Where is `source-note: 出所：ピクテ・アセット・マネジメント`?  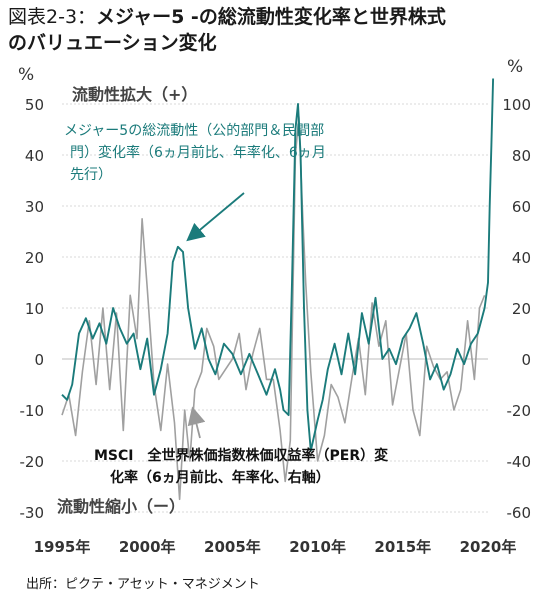 source-note: 出所：ピクテ・アセット・マネジメント is located at coordinates (143, 584).